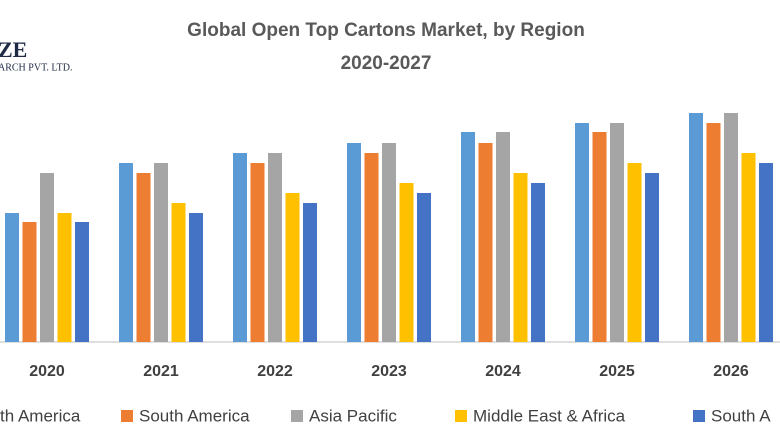  I want to click on legend-label: th America, so click(40, 415).